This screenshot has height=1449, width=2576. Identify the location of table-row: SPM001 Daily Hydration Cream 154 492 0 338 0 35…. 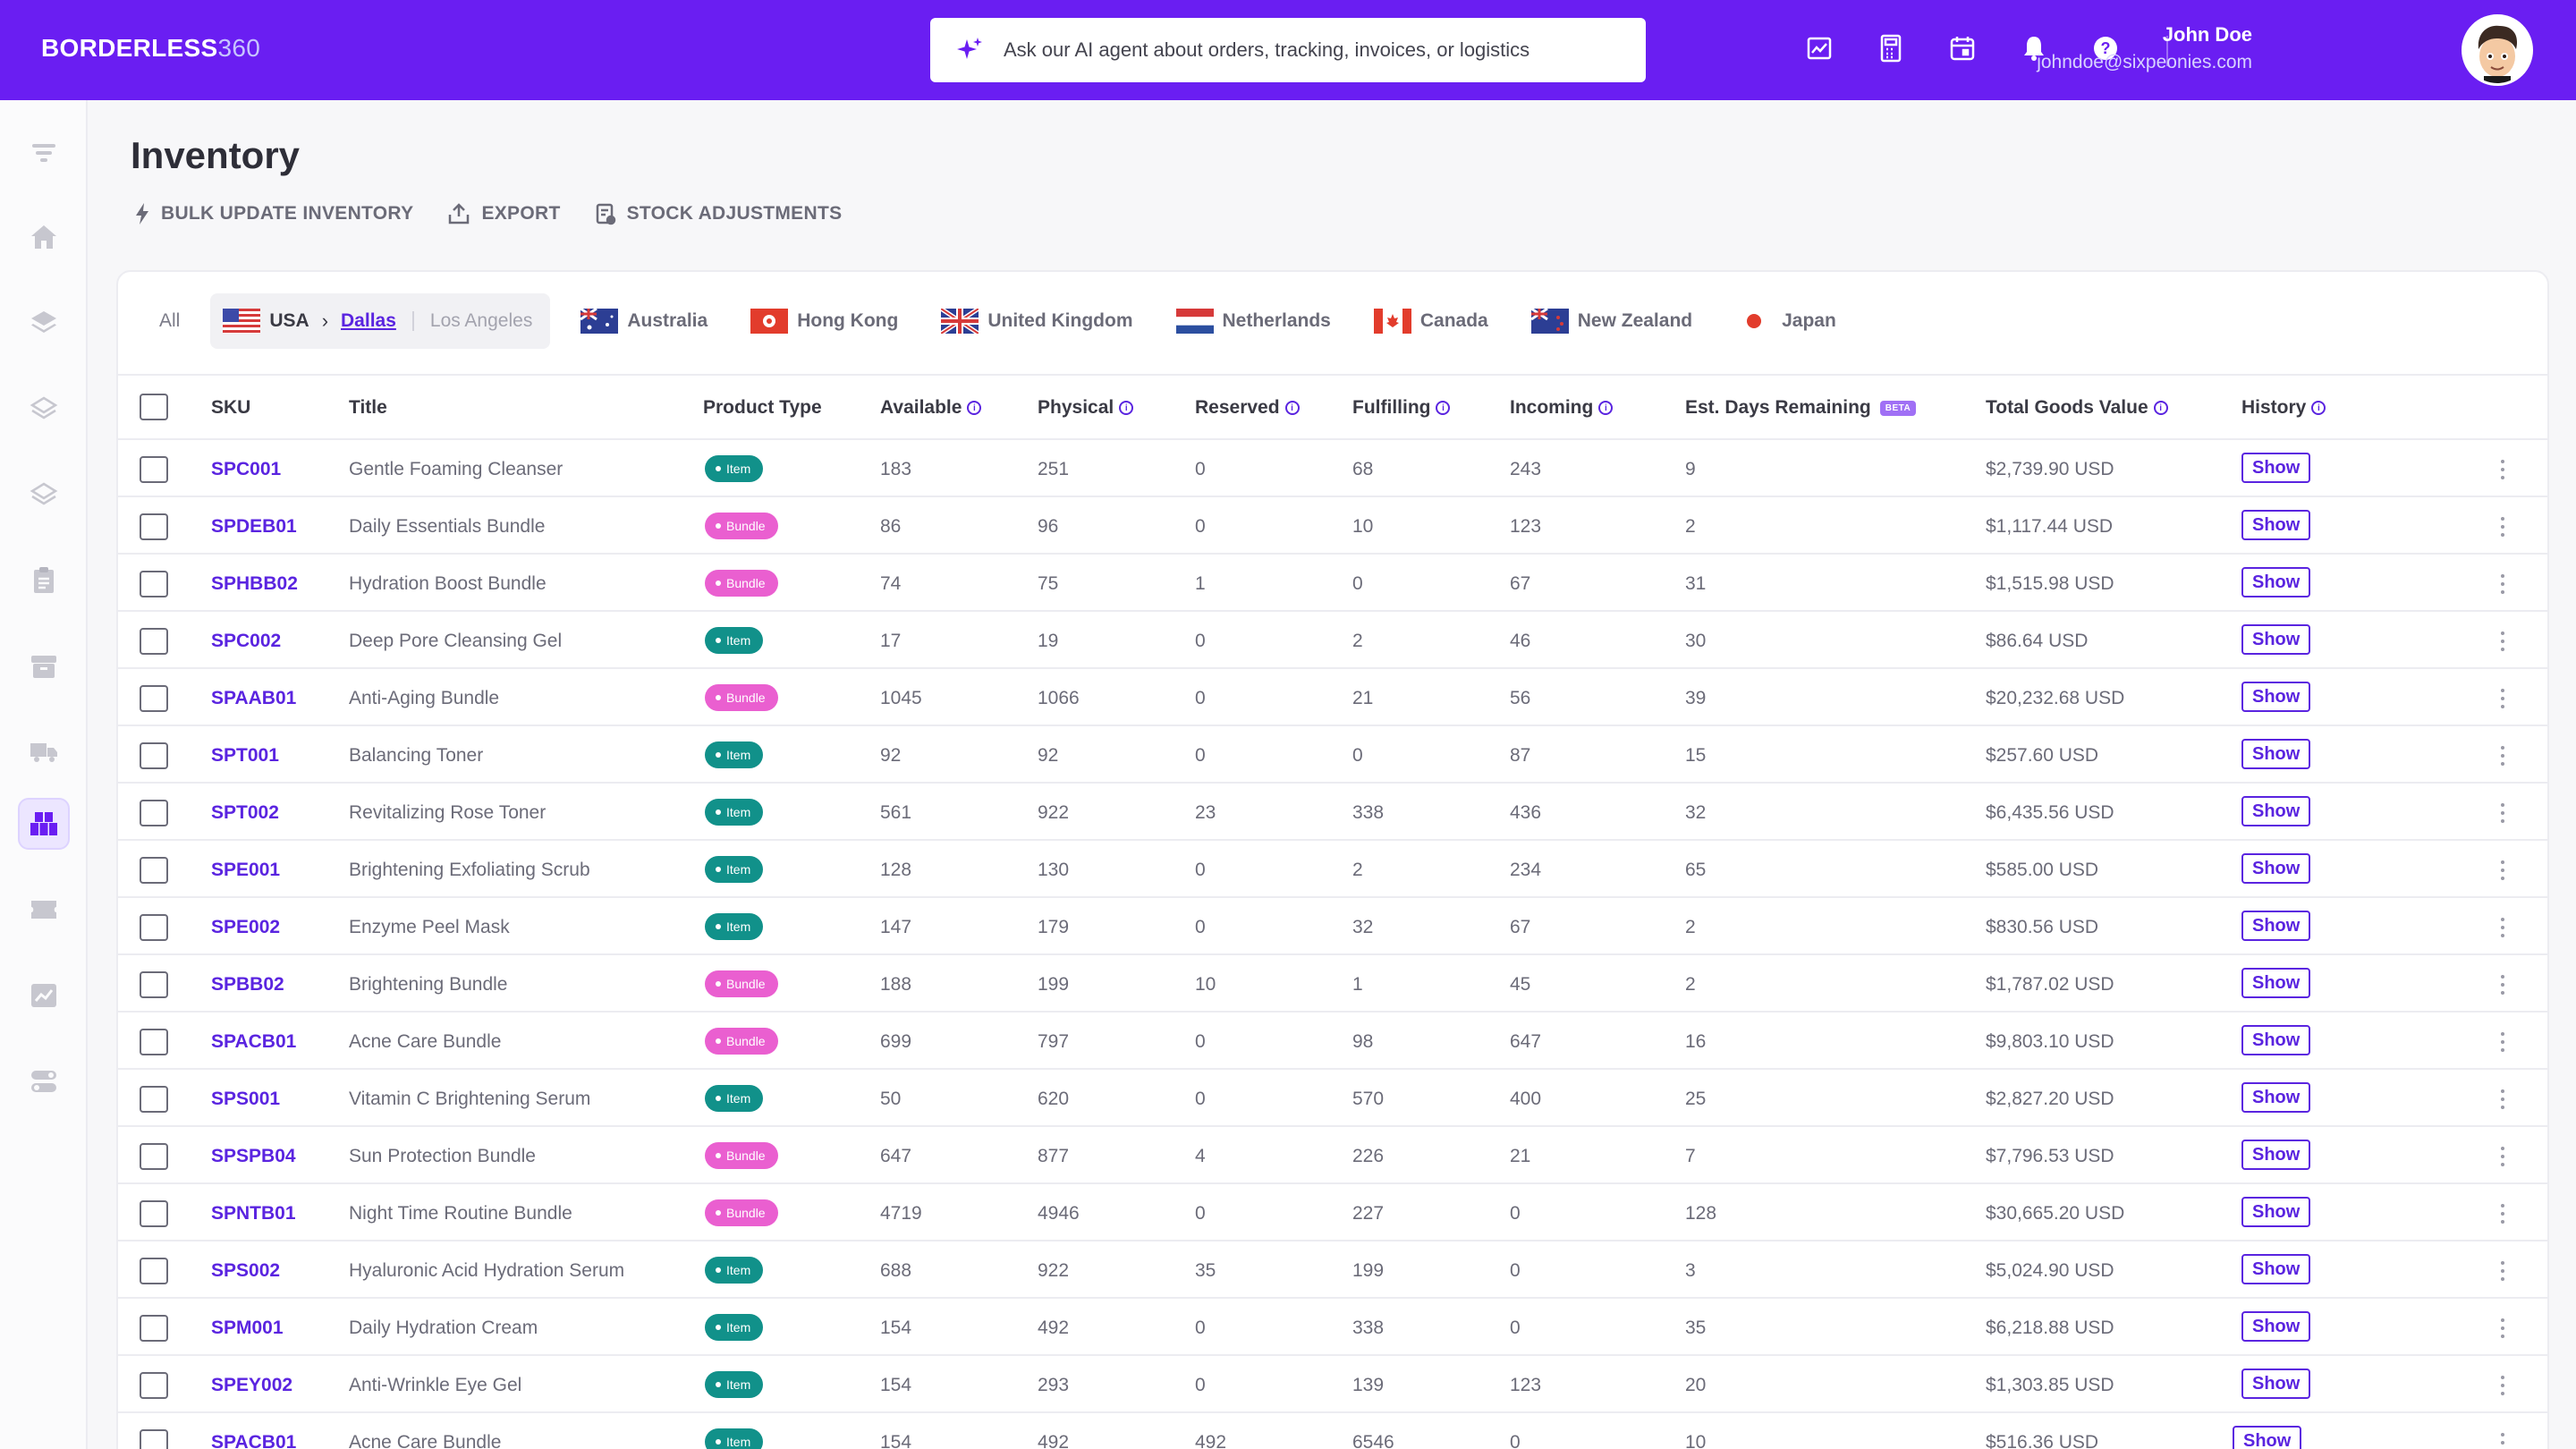
(1332, 1327).